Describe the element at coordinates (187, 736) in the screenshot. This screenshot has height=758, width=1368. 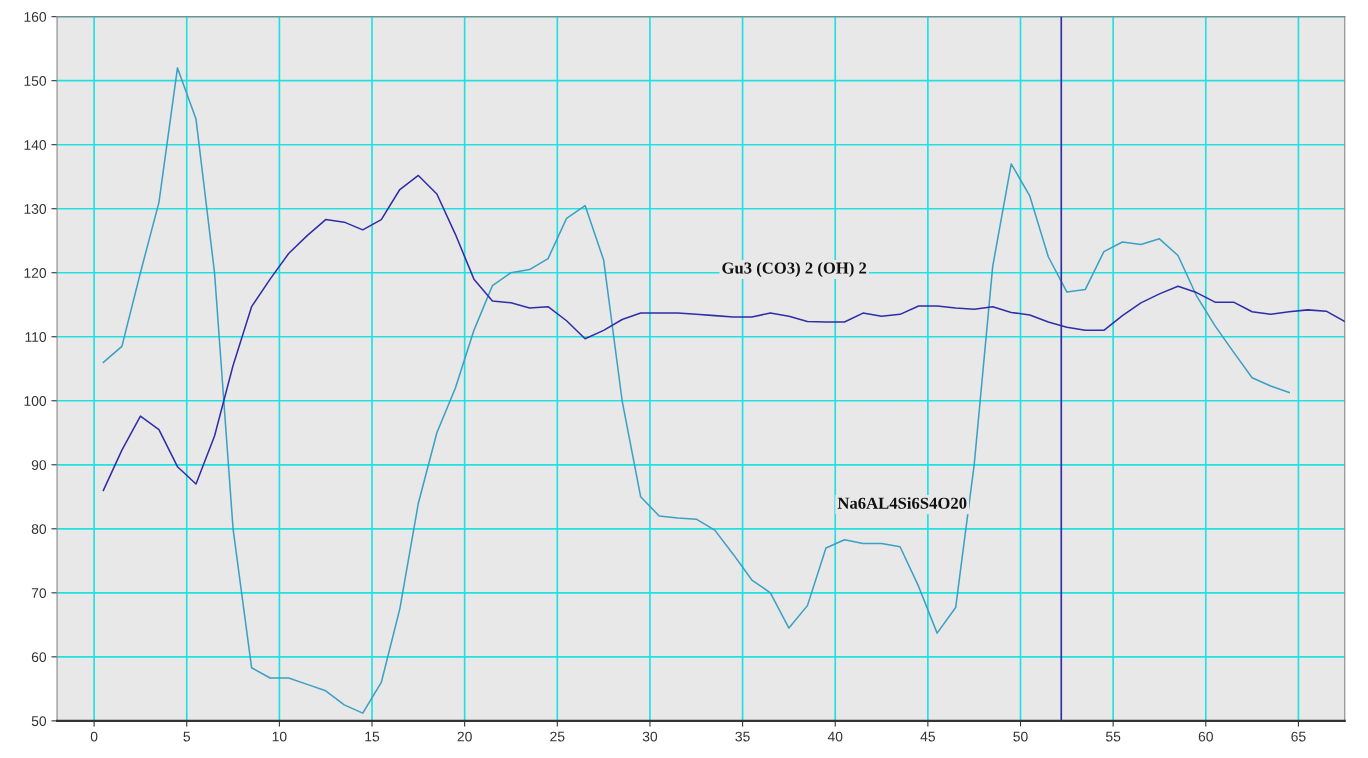
I see `x-tick-label: 5` at that location.